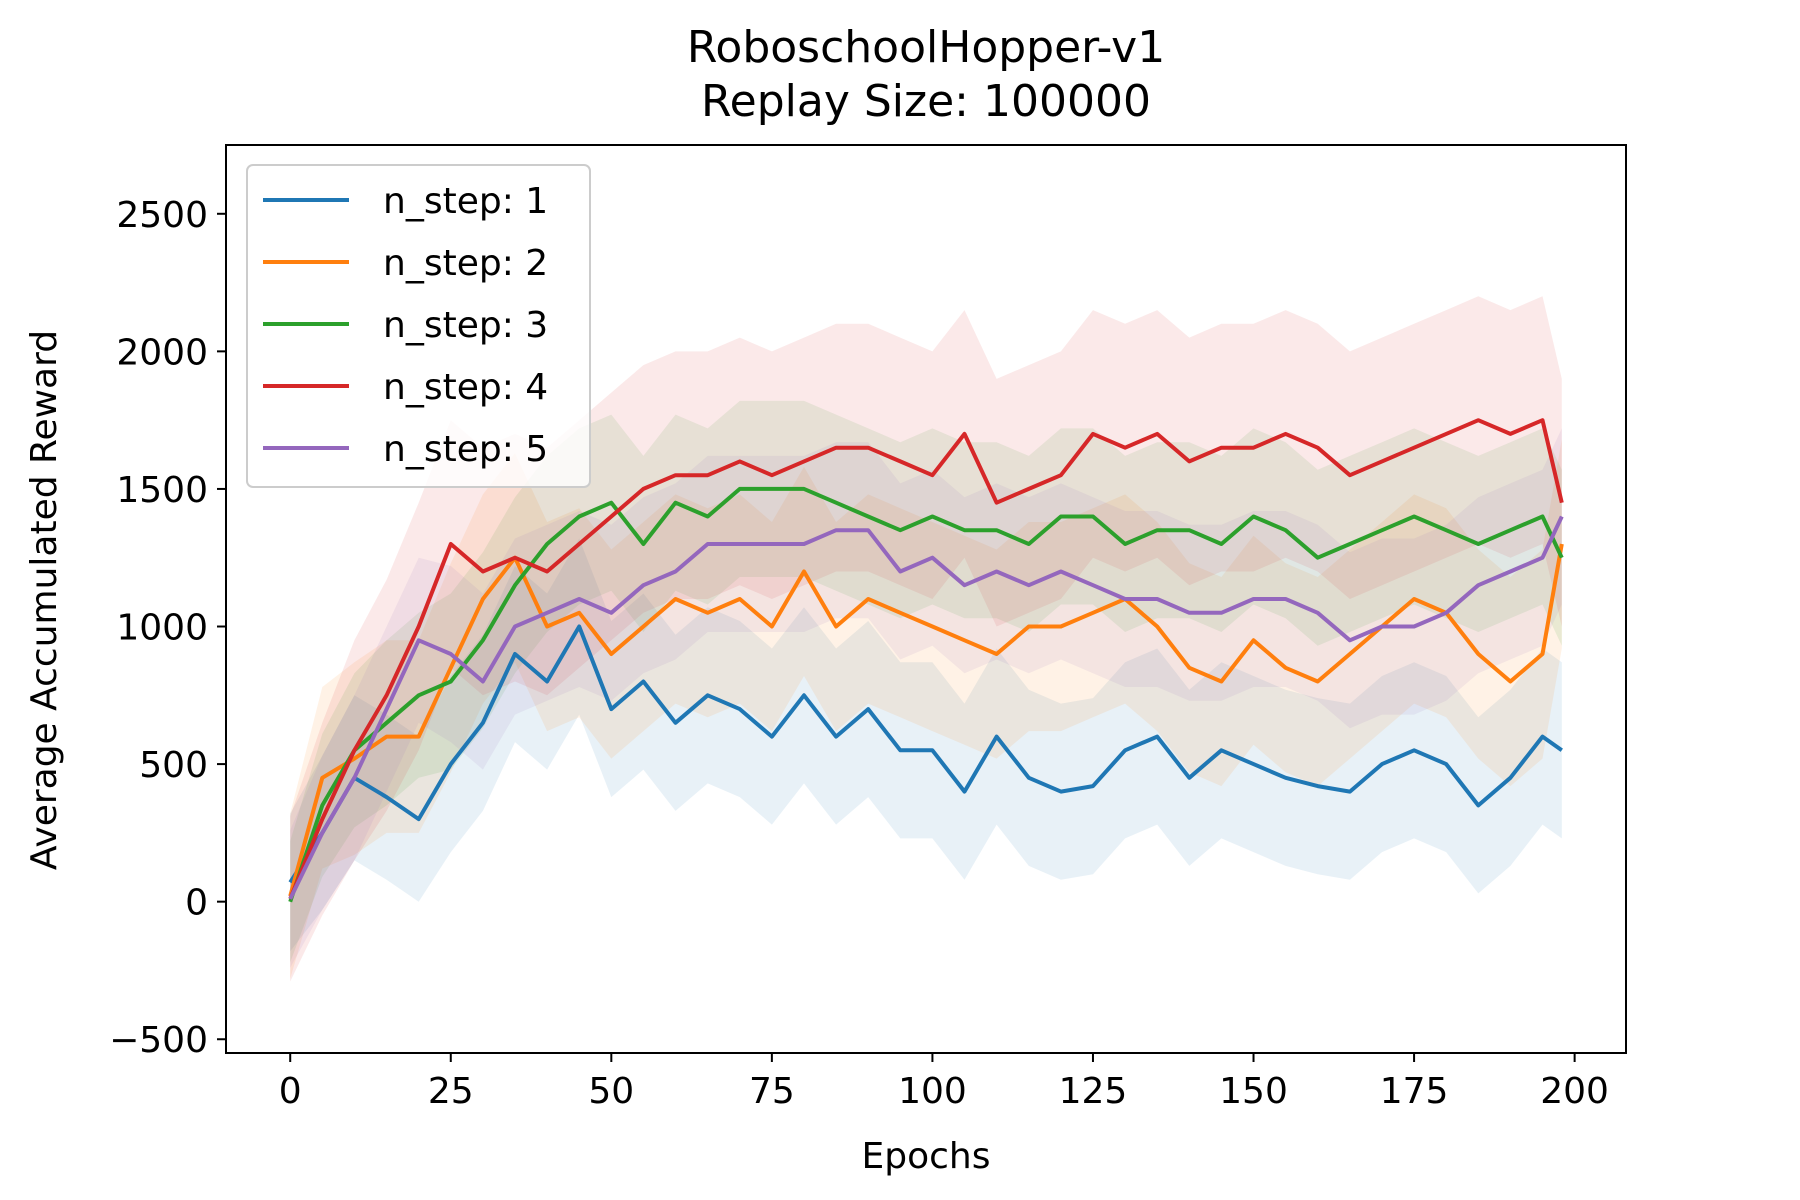  What do you see at coordinates (173, 765) in the screenshot?
I see `y-tick-label: 500` at bounding box center [173, 765].